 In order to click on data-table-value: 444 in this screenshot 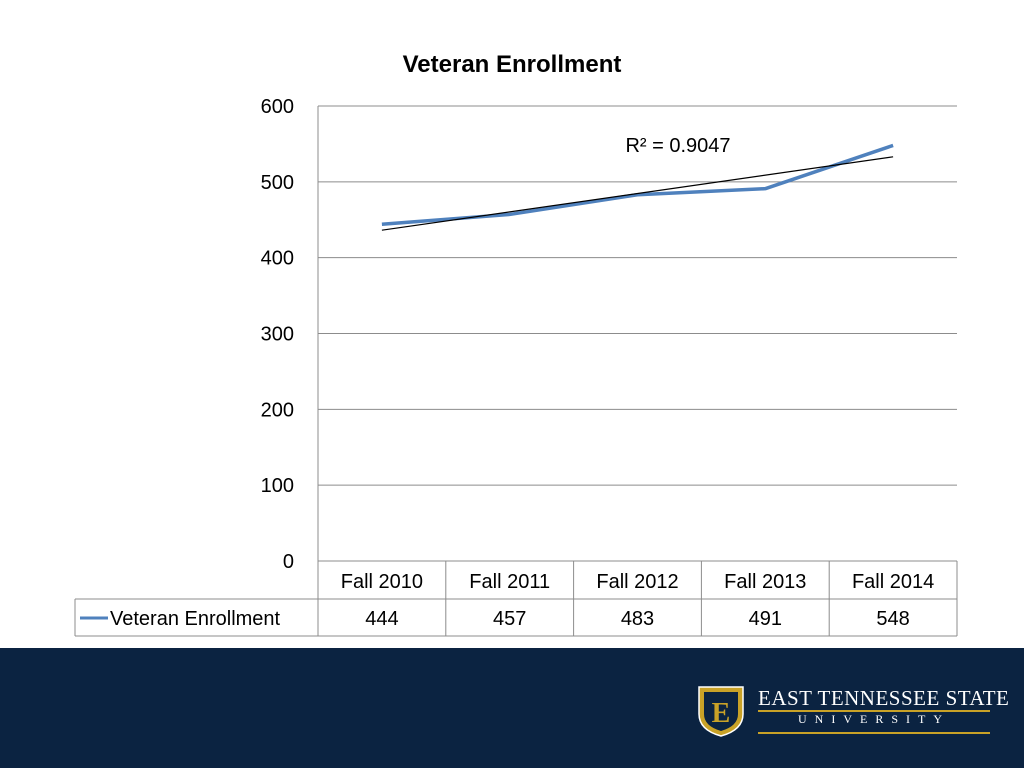, I will do `click(381, 619)`.